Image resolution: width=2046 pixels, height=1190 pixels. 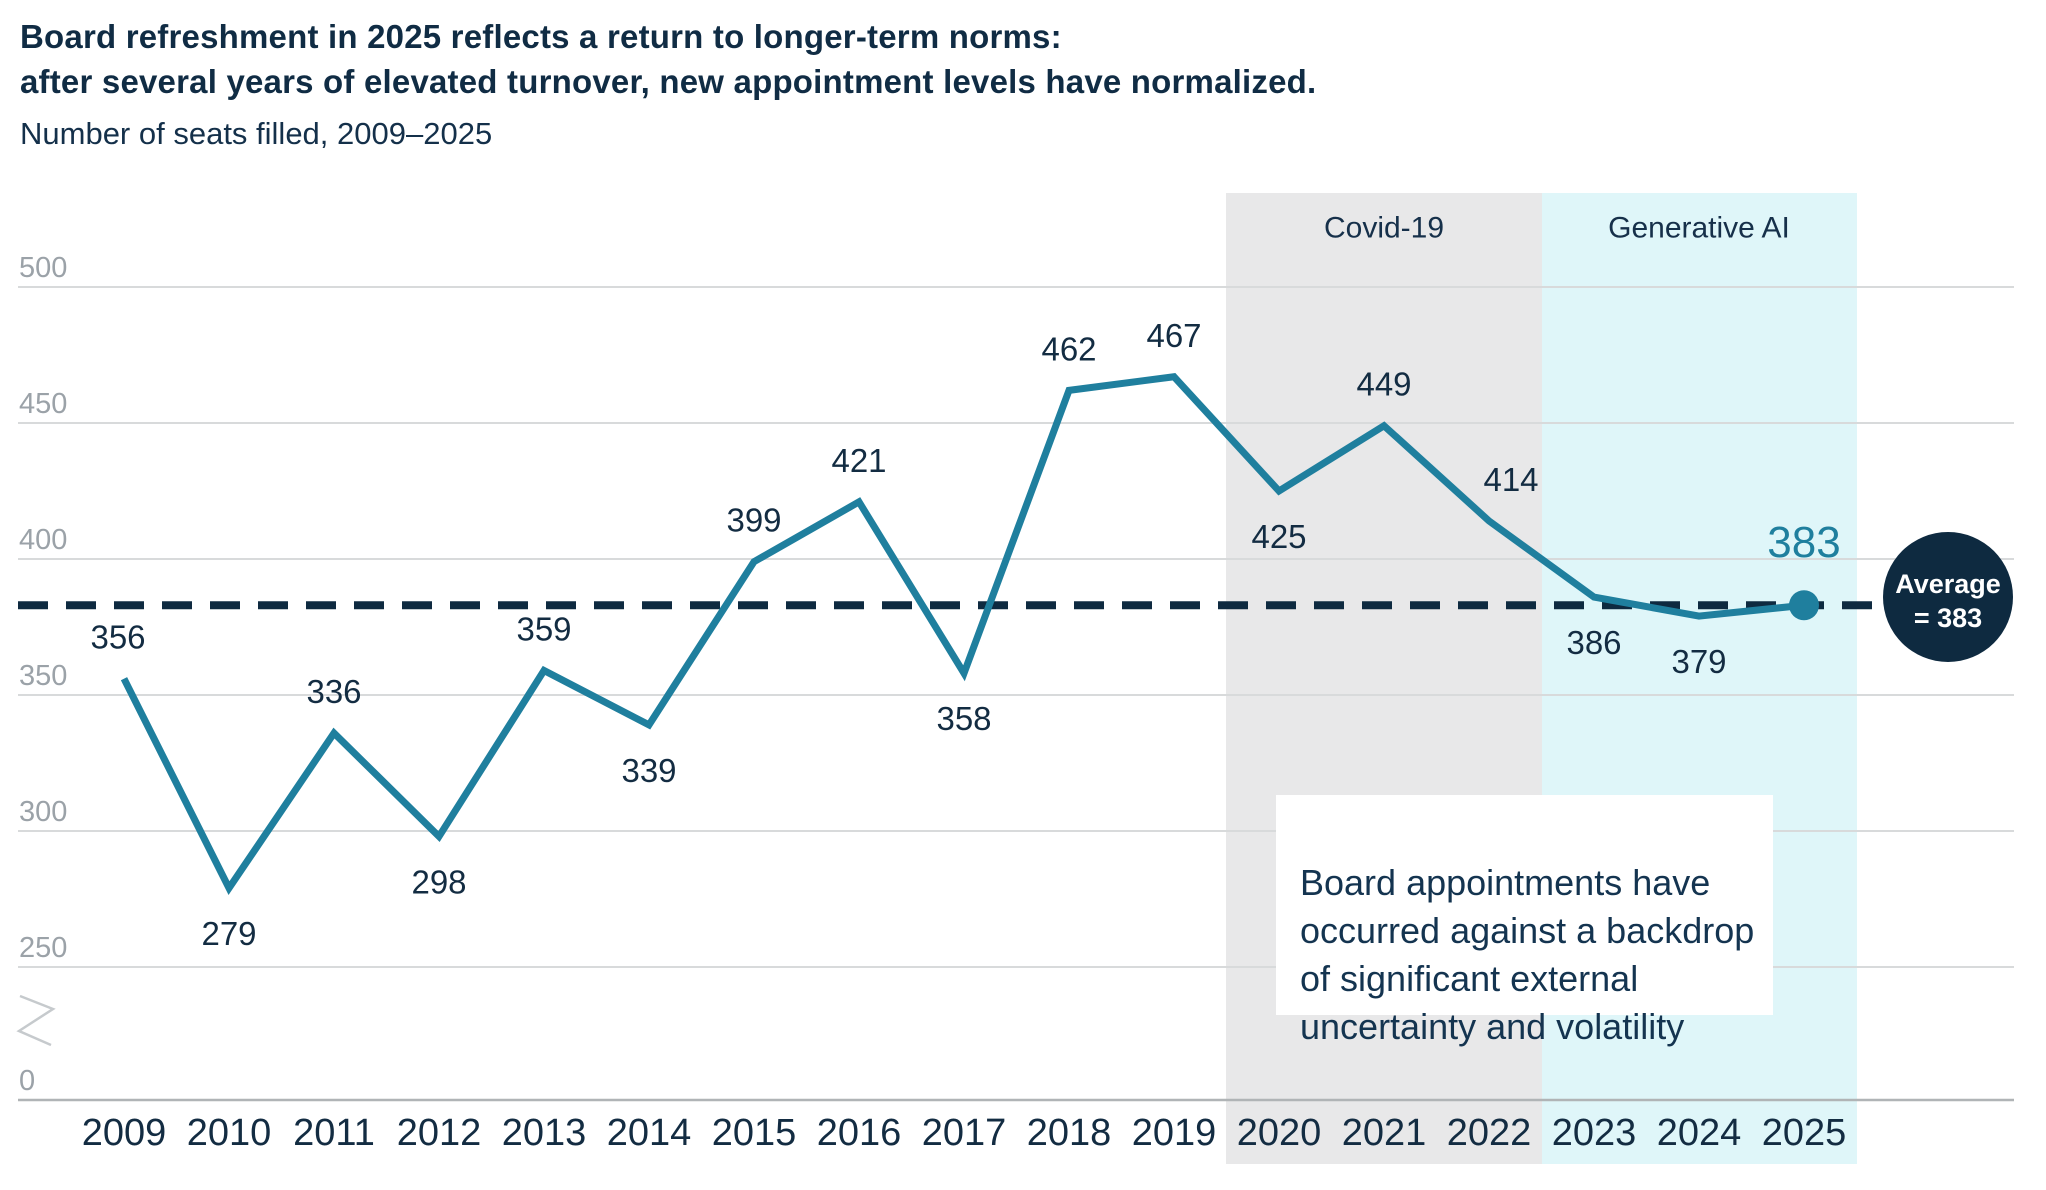 What do you see at coordinates (1174, 1133) in the screenshot?
I see `x-tick-label-2019: 2019` at bounding box center [1174, 1133].